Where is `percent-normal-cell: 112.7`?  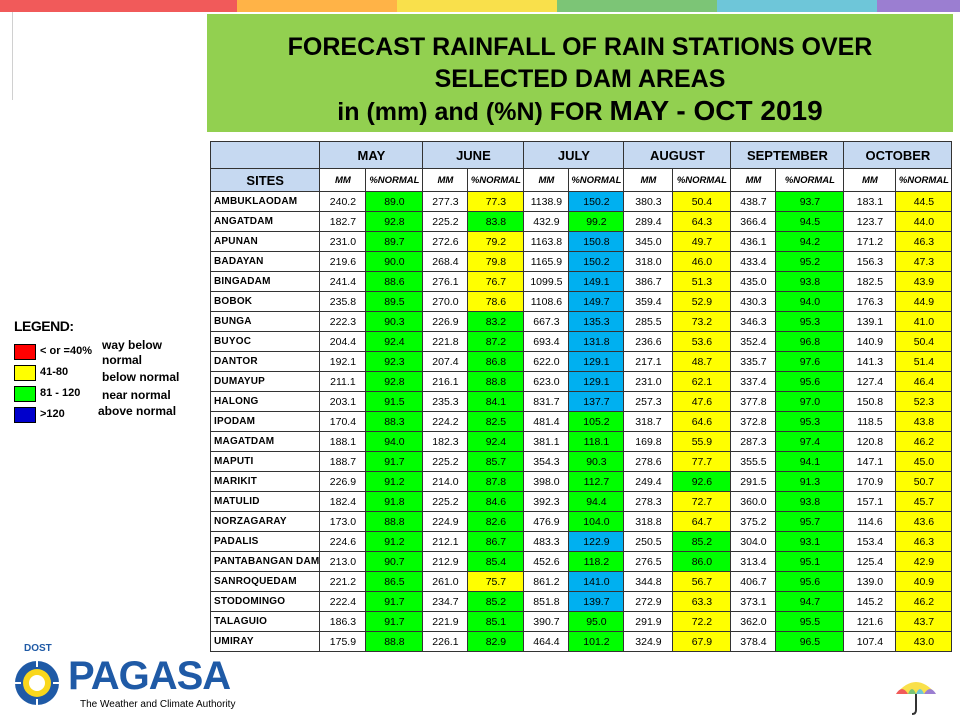
percent-normal-cell: 112.7 is located at coordinates (596, 481).